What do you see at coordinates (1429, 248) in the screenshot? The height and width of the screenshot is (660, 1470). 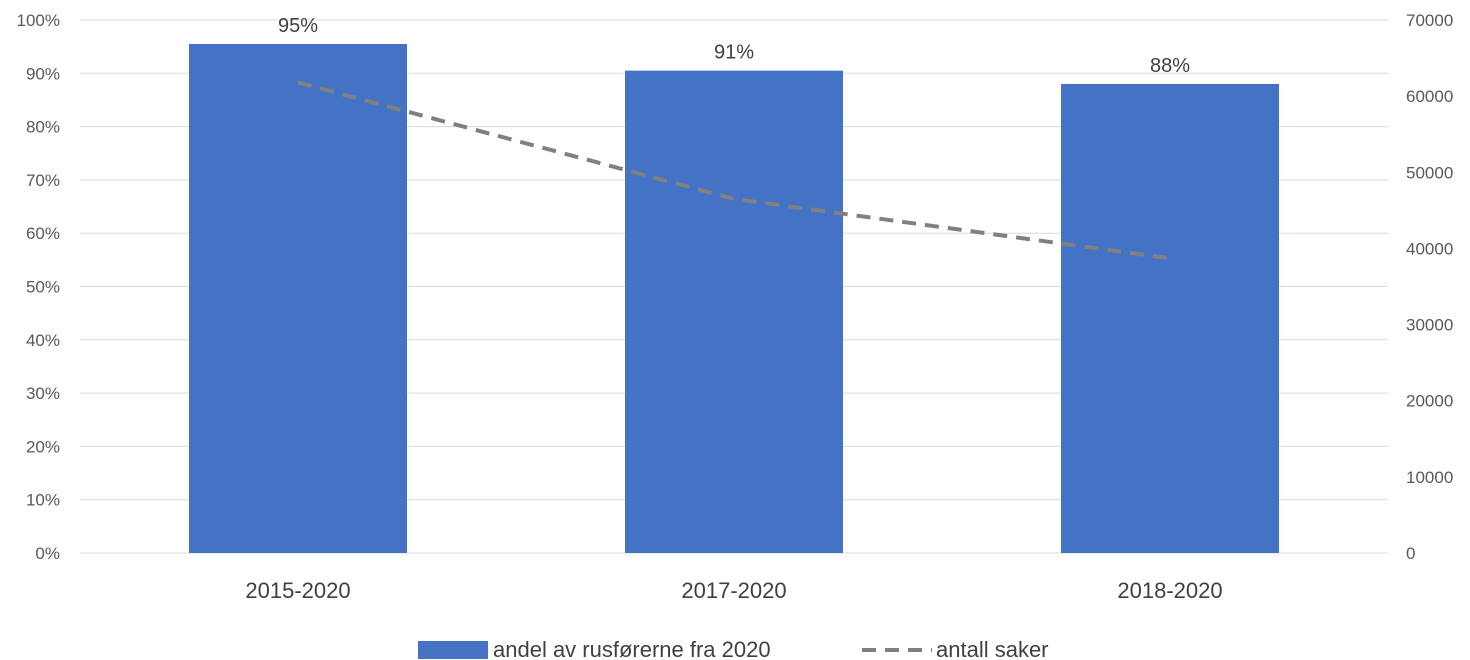 I see `right-tick-label: 40000` at bounding box center [1429, 248].